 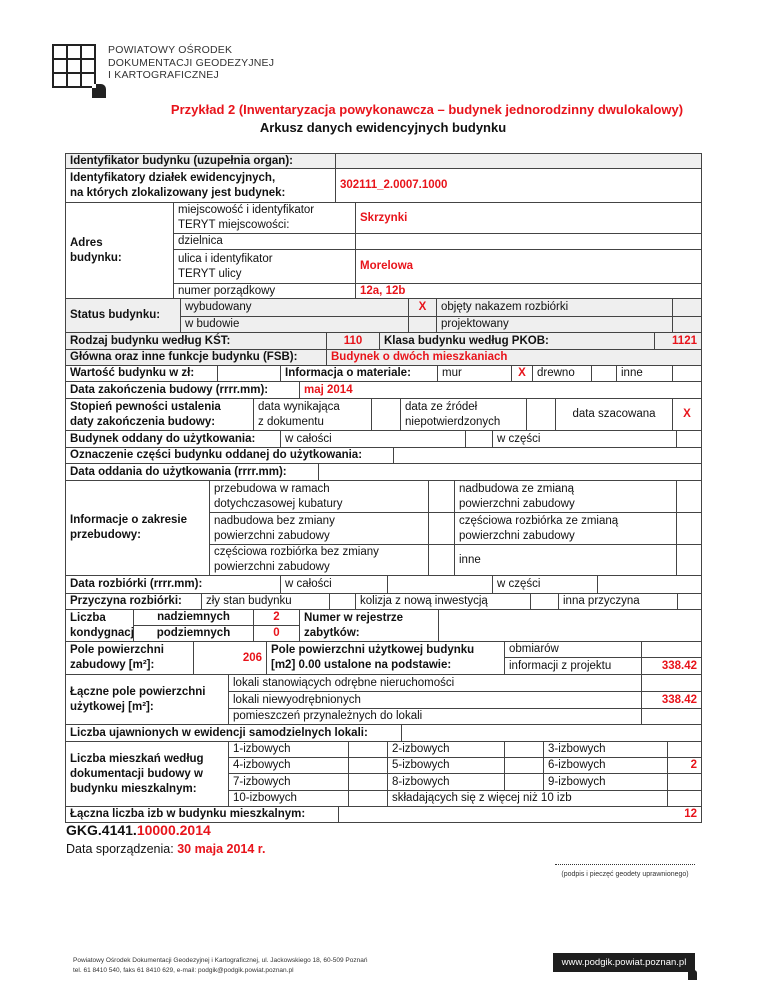 What do you see at coordinates (265, 601) in the screenshot?
I see `form-cell: zły stan budynku` at bounding box center [265, 601].